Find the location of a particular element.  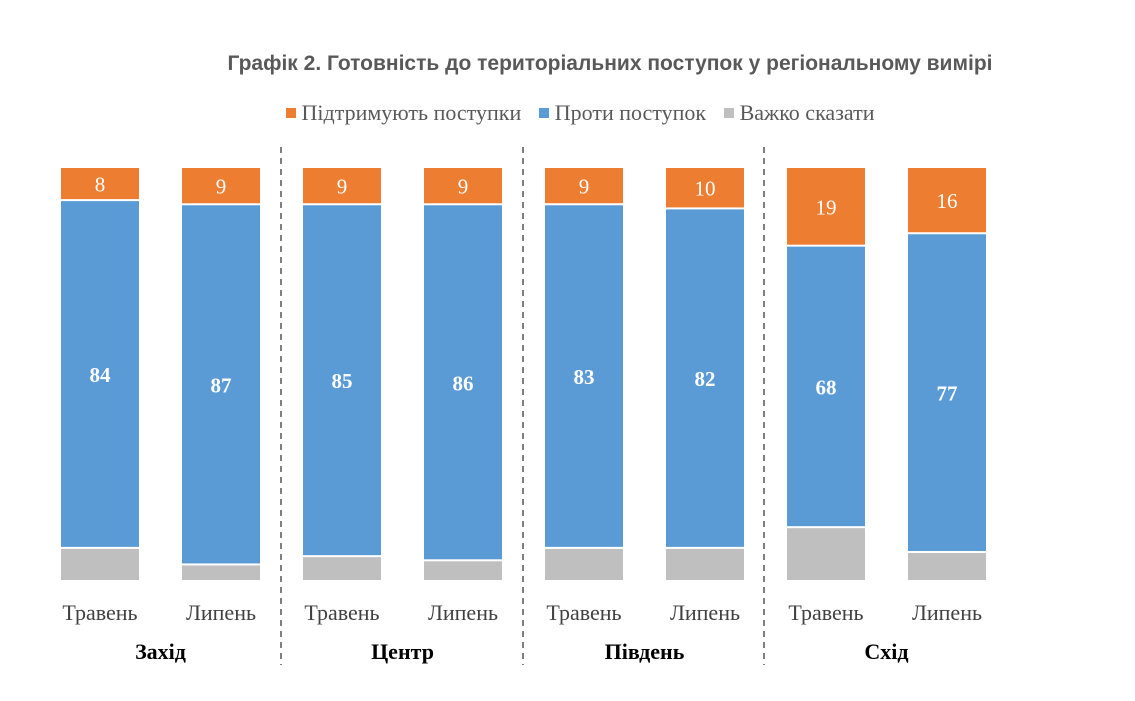

data-label: 87 is located at coordinates (221, 385).